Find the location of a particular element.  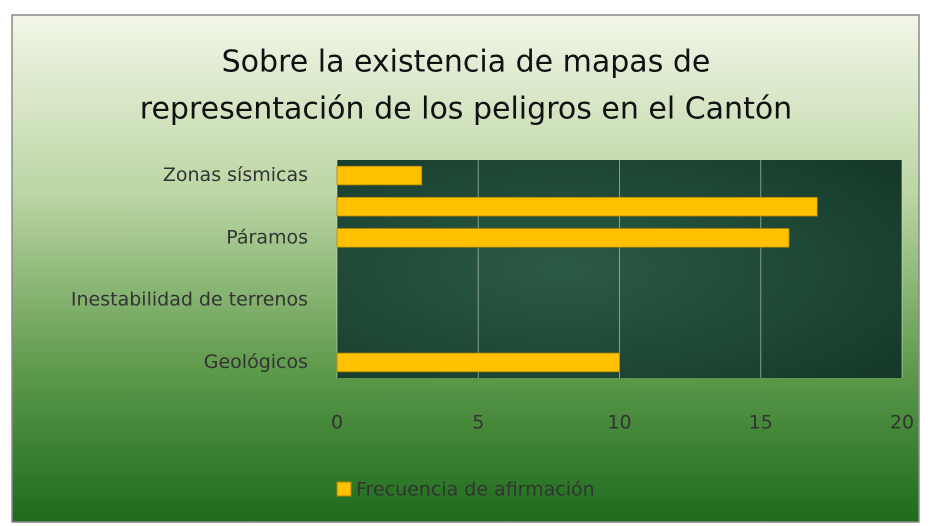

x-tick-label: 15 is located at coordinates (761, 423).